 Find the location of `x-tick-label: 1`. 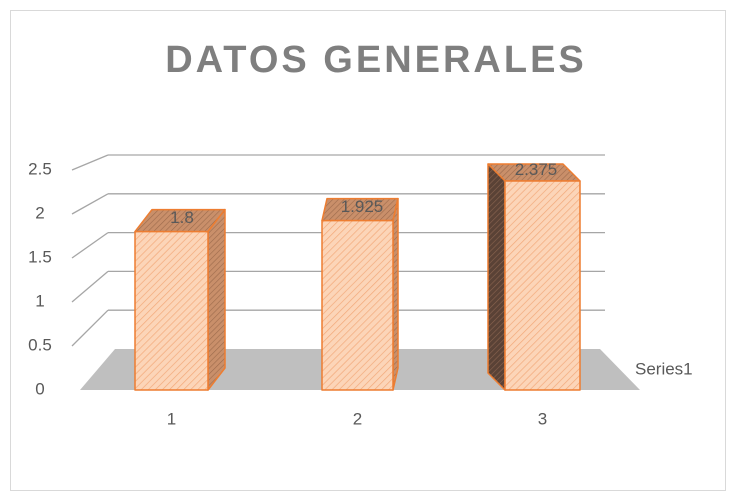

x-tick-label: 1 is located at coordinates (171, 418).